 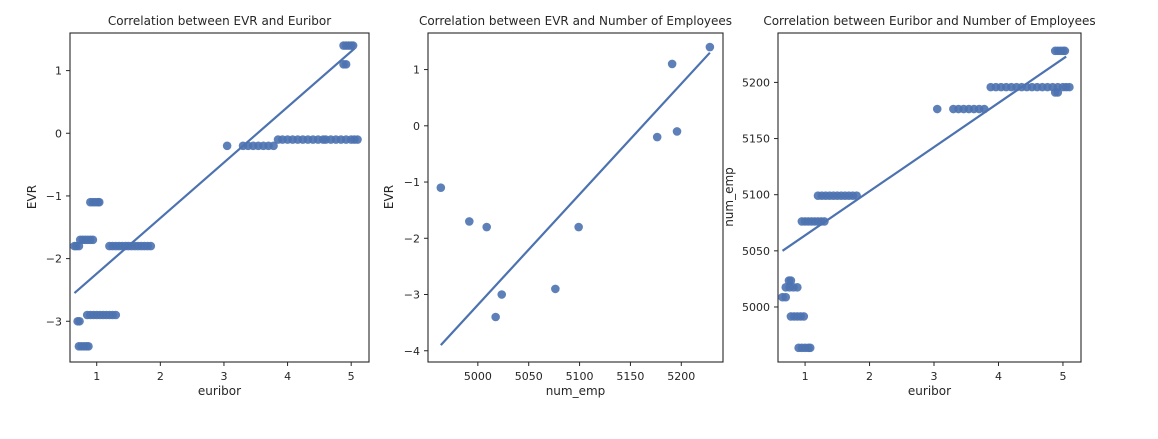 I want to click on y-tick-label: −4, so click(x=412, y=351).